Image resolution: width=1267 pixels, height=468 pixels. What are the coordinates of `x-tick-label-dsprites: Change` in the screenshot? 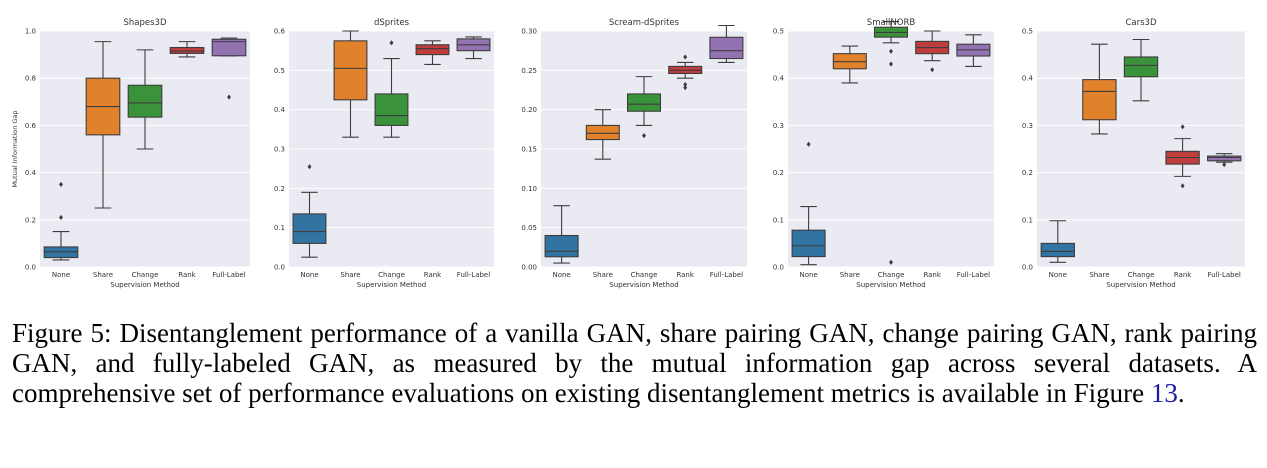 It's located at (391, 275).